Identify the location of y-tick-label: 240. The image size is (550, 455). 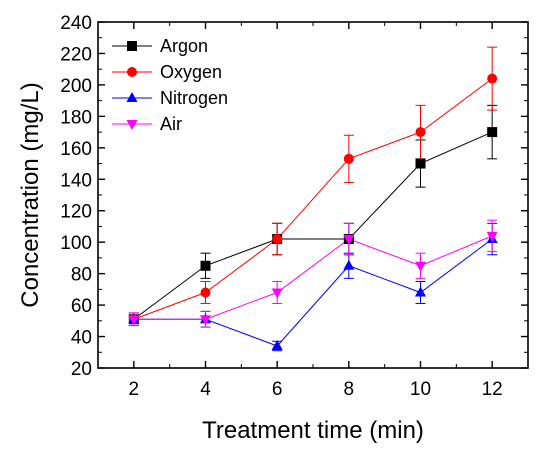
(76, 23).